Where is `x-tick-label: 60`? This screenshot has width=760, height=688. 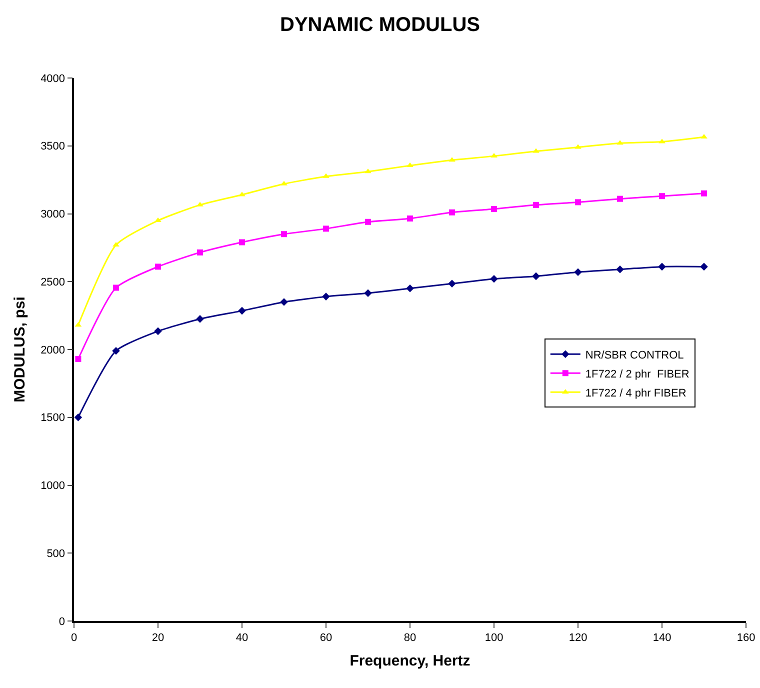
x-tick-label: 60 is located at coordinates (326, 638).